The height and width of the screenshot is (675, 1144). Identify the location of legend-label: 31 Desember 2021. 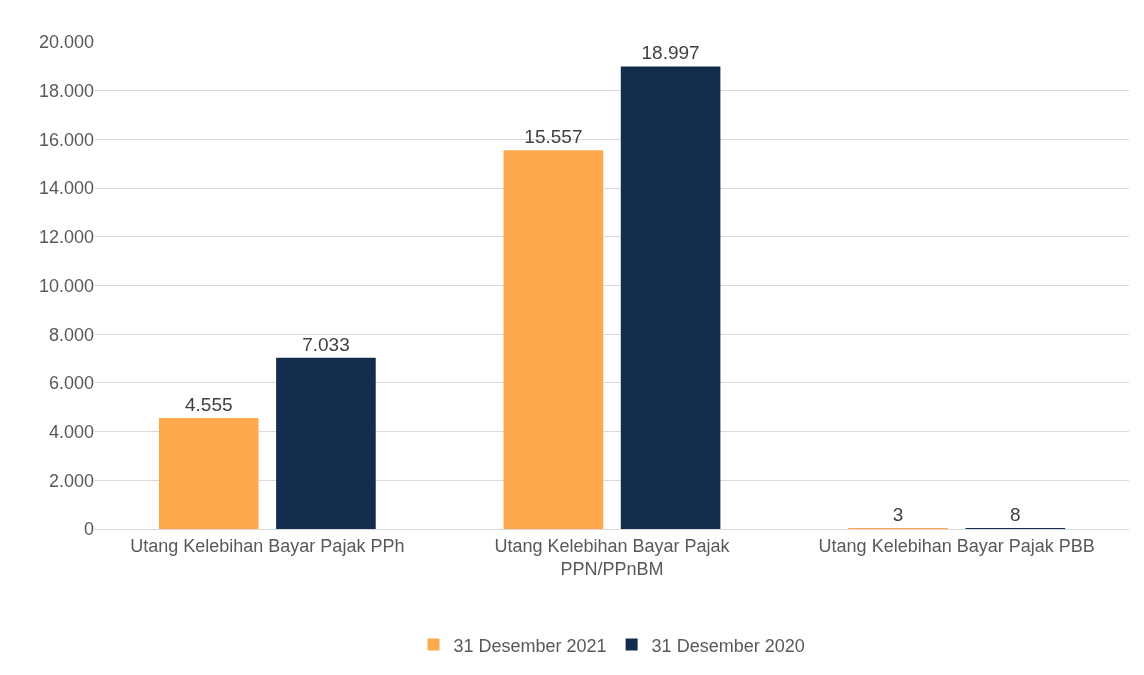
(530, 645).